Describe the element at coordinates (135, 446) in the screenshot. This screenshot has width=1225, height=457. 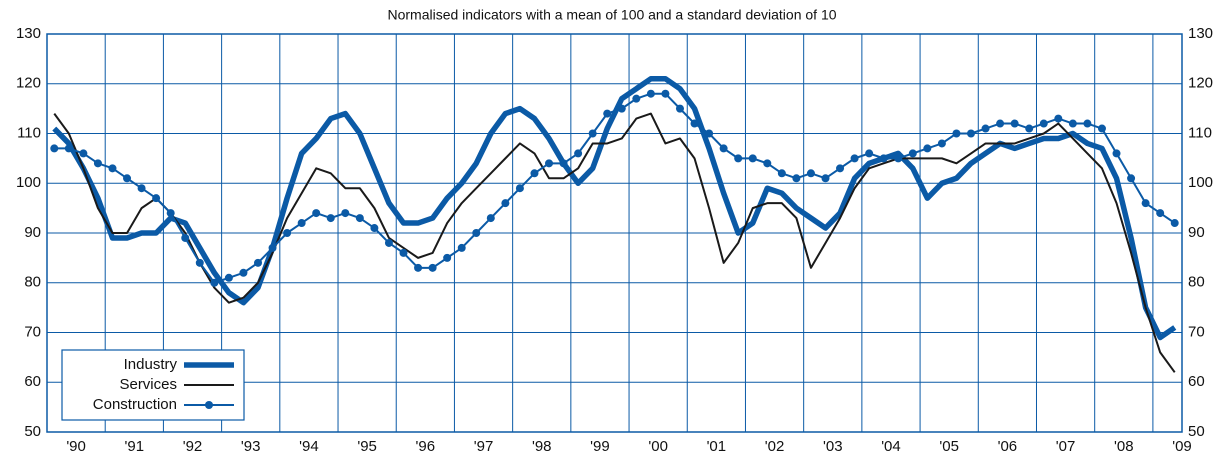
I see `x-tick-label: '91` at that location.